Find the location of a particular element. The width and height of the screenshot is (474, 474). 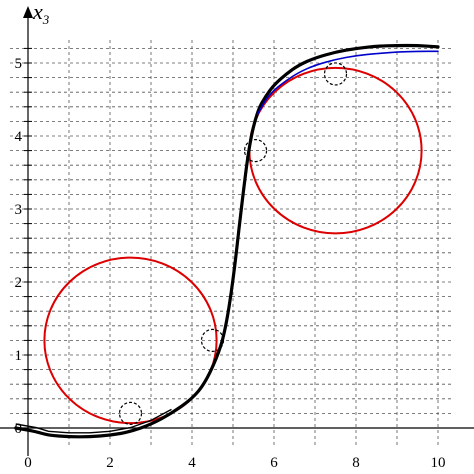

x-tick-label: 4 is located at coordinates (192, 463).